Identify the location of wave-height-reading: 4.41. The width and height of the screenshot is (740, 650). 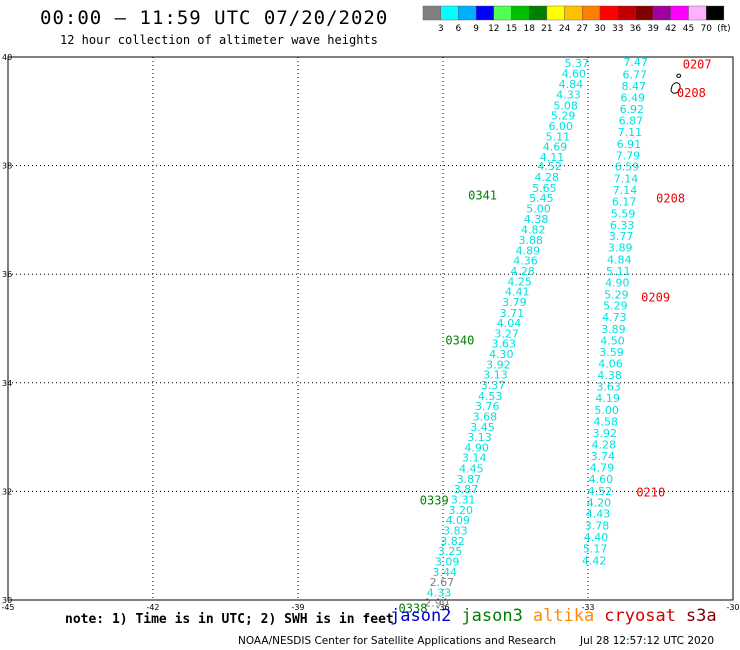
(517, 292).